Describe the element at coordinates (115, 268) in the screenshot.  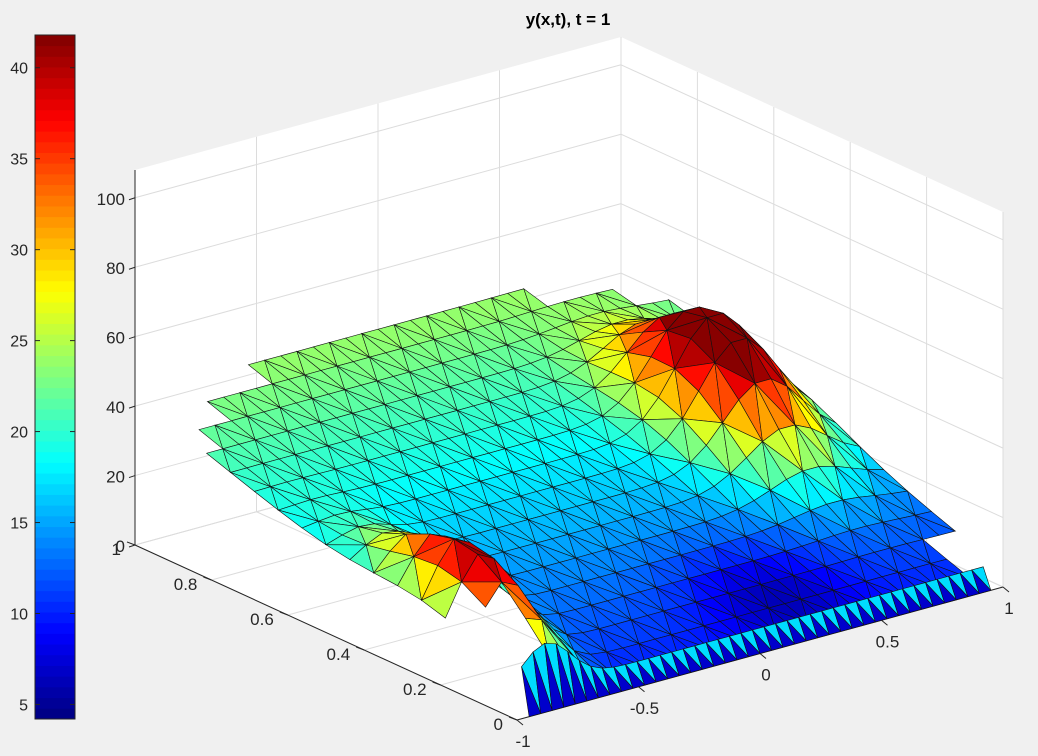
I see `z-tick-label: 80` at that location.